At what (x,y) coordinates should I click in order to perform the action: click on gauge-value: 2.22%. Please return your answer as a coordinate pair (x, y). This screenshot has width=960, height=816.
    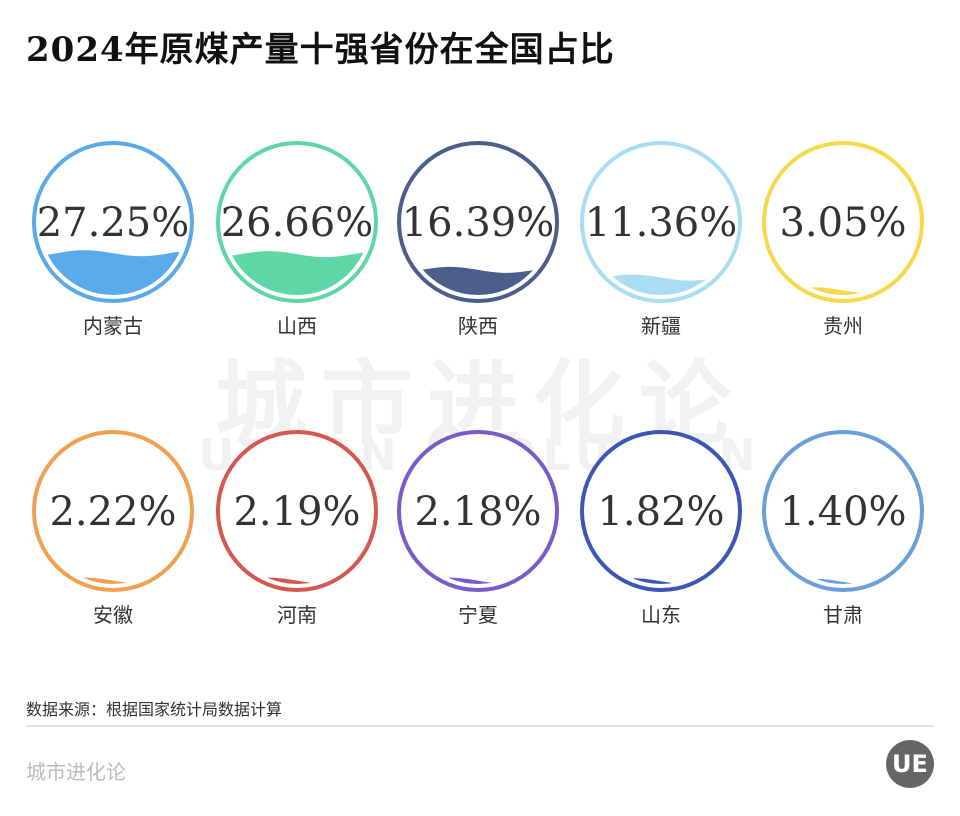
    Looking at the image, I should click on (112, 512).